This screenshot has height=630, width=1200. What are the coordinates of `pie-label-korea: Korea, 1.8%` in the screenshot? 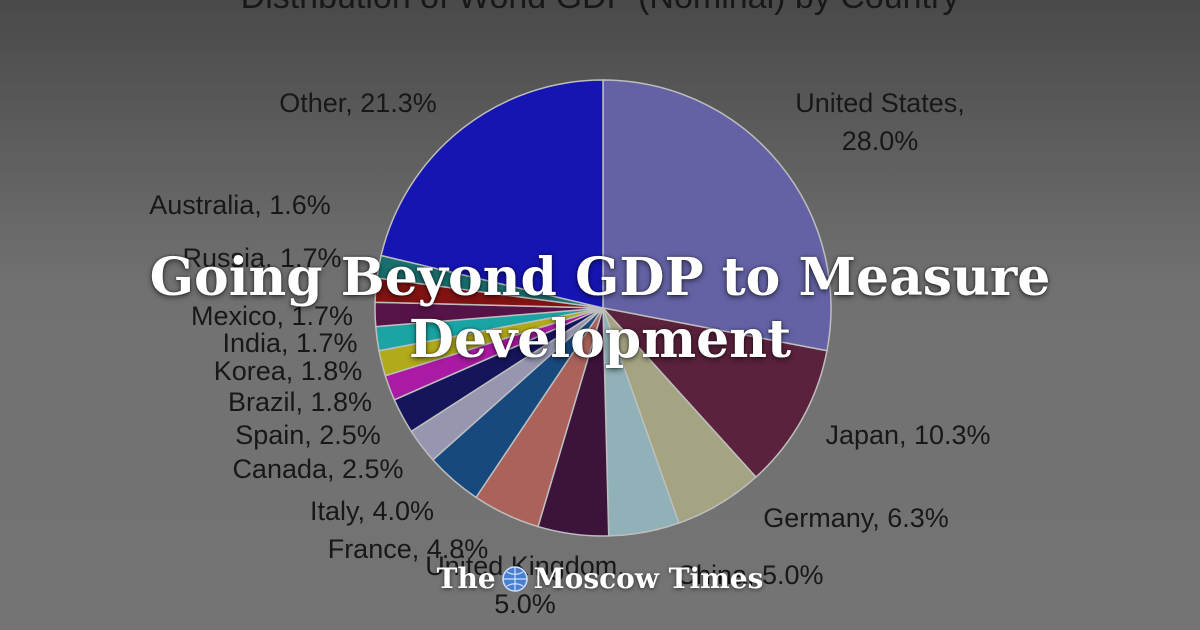 It's located at (288, 371).